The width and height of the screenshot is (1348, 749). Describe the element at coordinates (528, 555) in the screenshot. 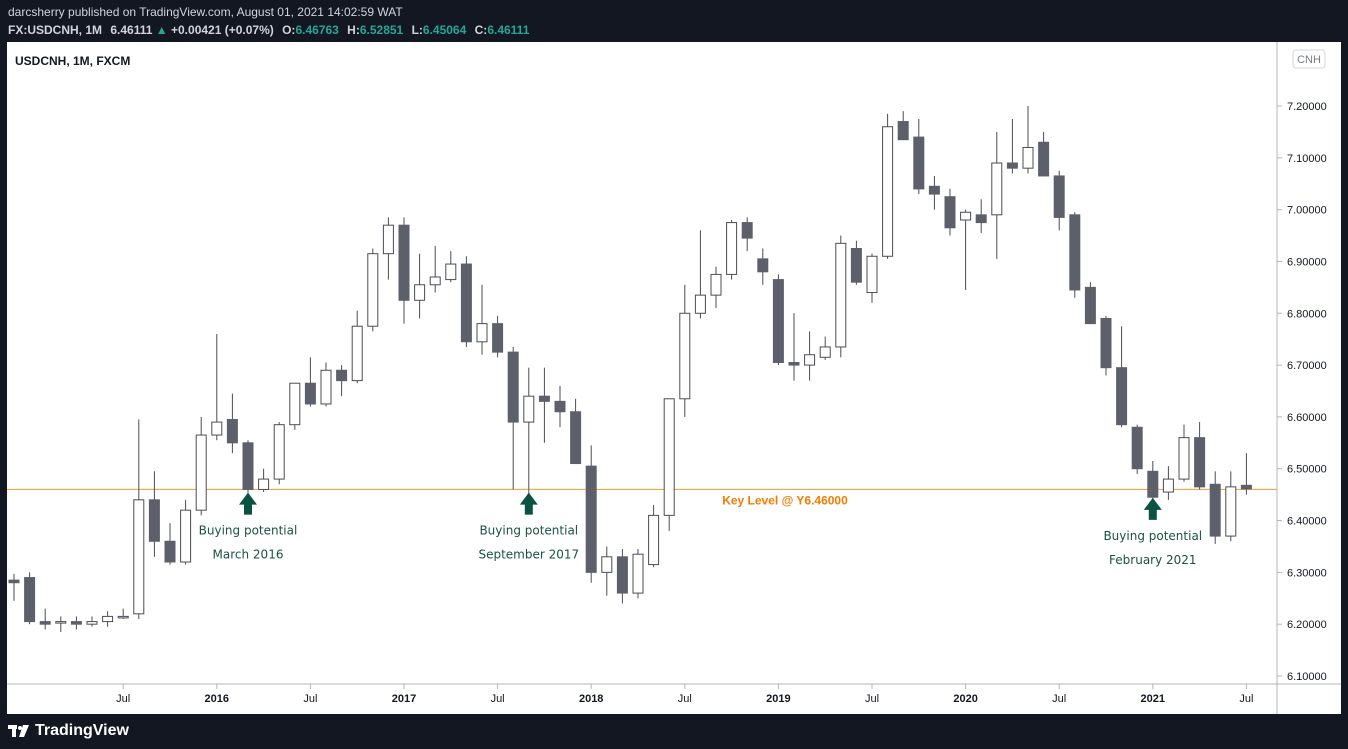

I see `annotation-date: September 2017` at that location.